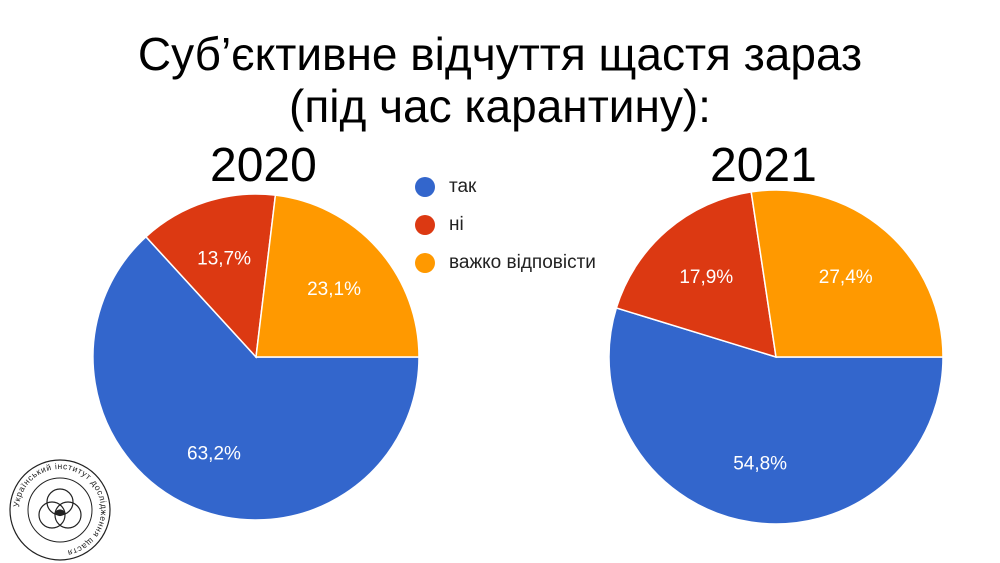 This screenshot has width=1000, height=563. What do you see at coordinates (425, 225) in the screenshot?
I see `legend-dot-no` at bounding box center [425, 225].